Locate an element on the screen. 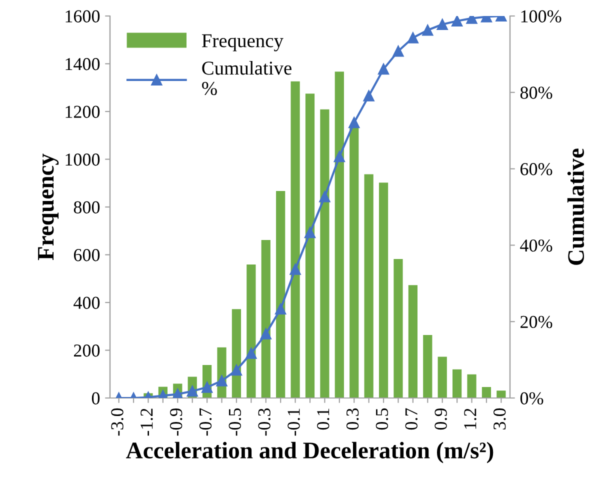  x-tick-label: -1.2 is located at coordinates (146, 422).